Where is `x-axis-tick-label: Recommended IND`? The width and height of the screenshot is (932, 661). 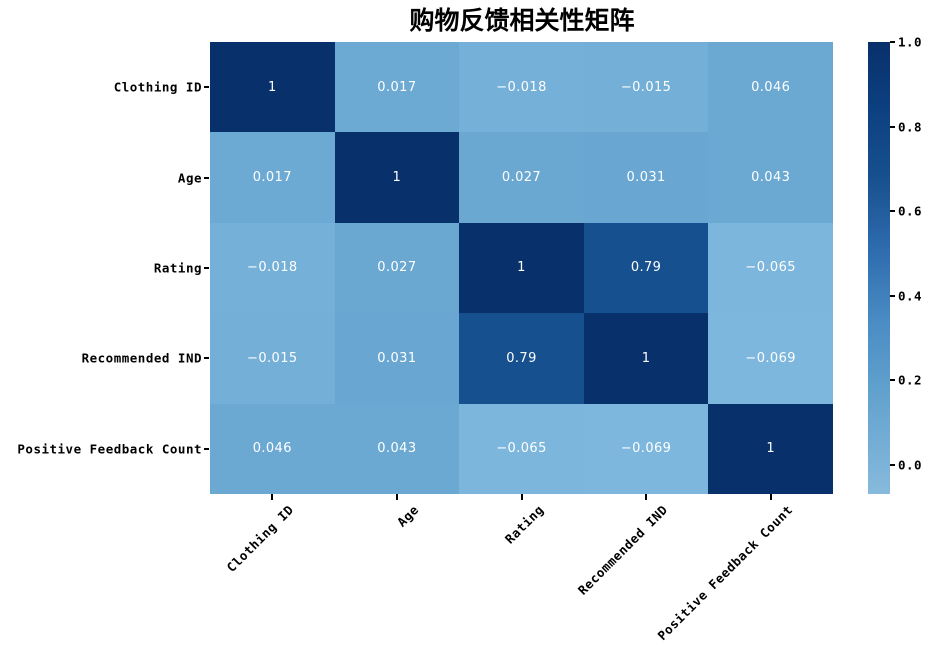
x-axis-tick-label: Recommended IND is located at coordinates (622, 550).